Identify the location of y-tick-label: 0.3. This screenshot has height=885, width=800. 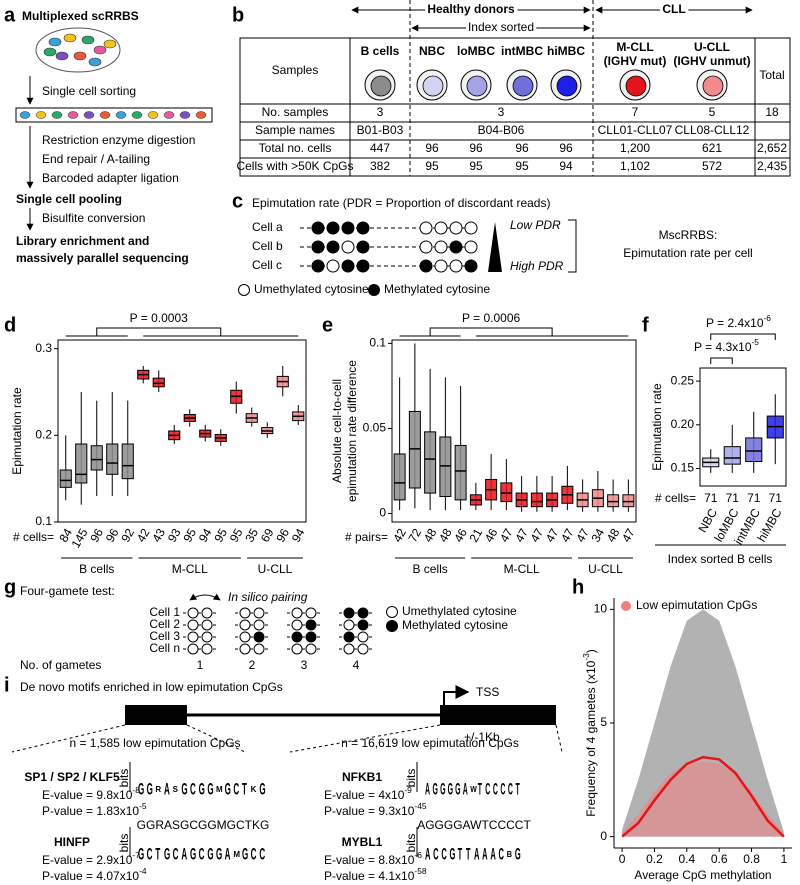
(43, 348).